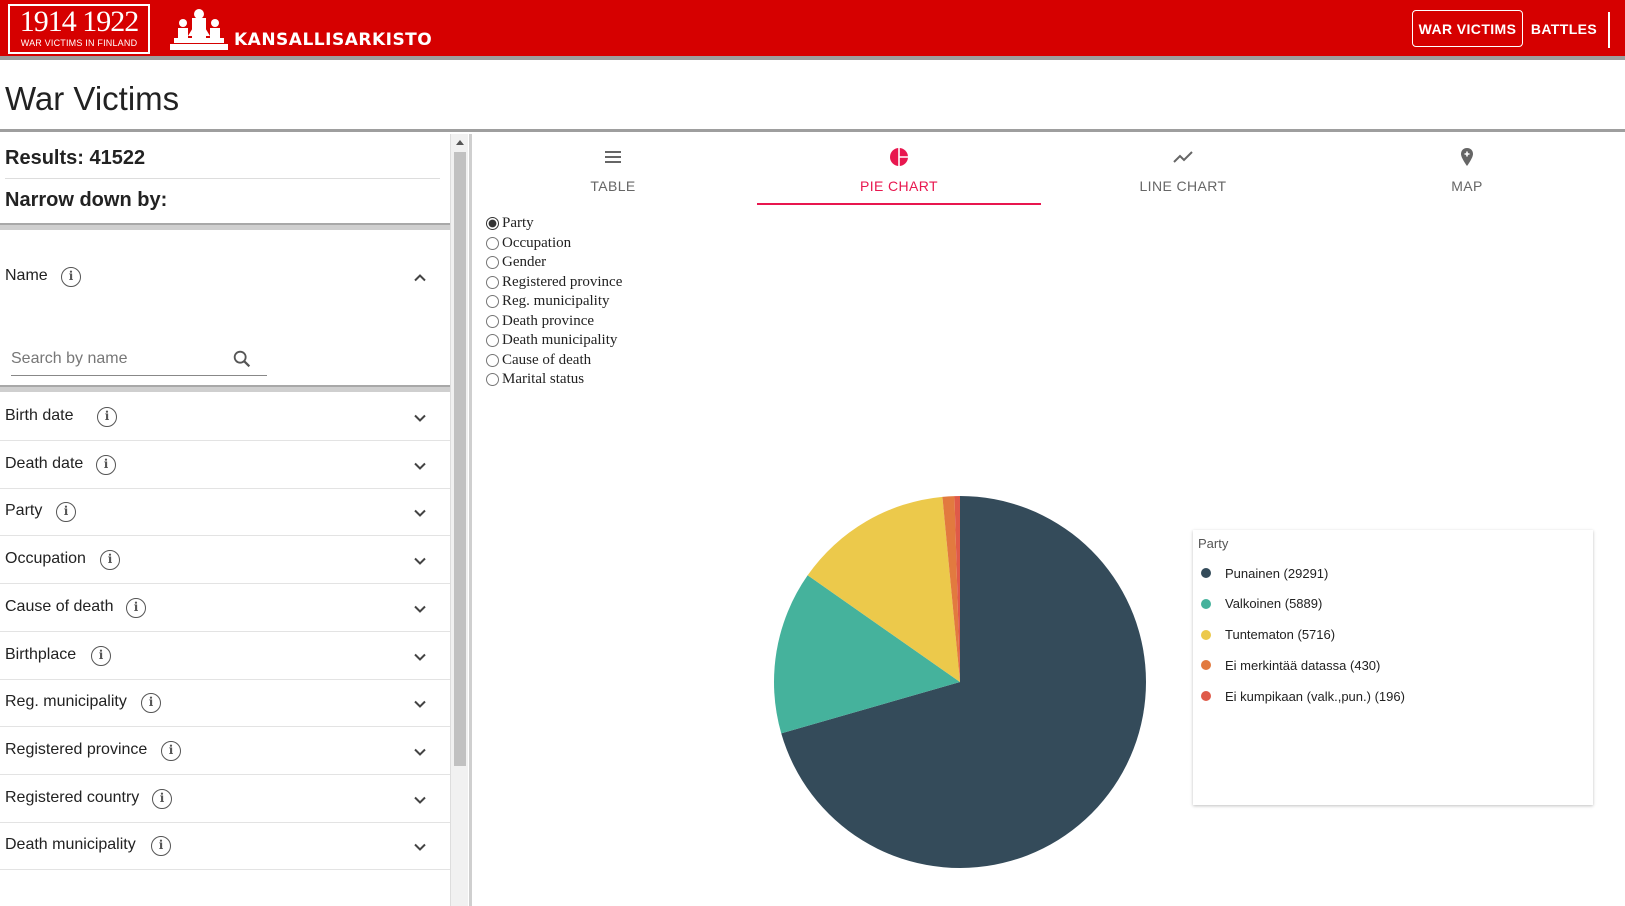 This screenshot has width=1625, height=906. Describe the element at coordinates (225, 608) in the screenshot. I see `facet-row-cause-of-death: Cause of death i` at that location.